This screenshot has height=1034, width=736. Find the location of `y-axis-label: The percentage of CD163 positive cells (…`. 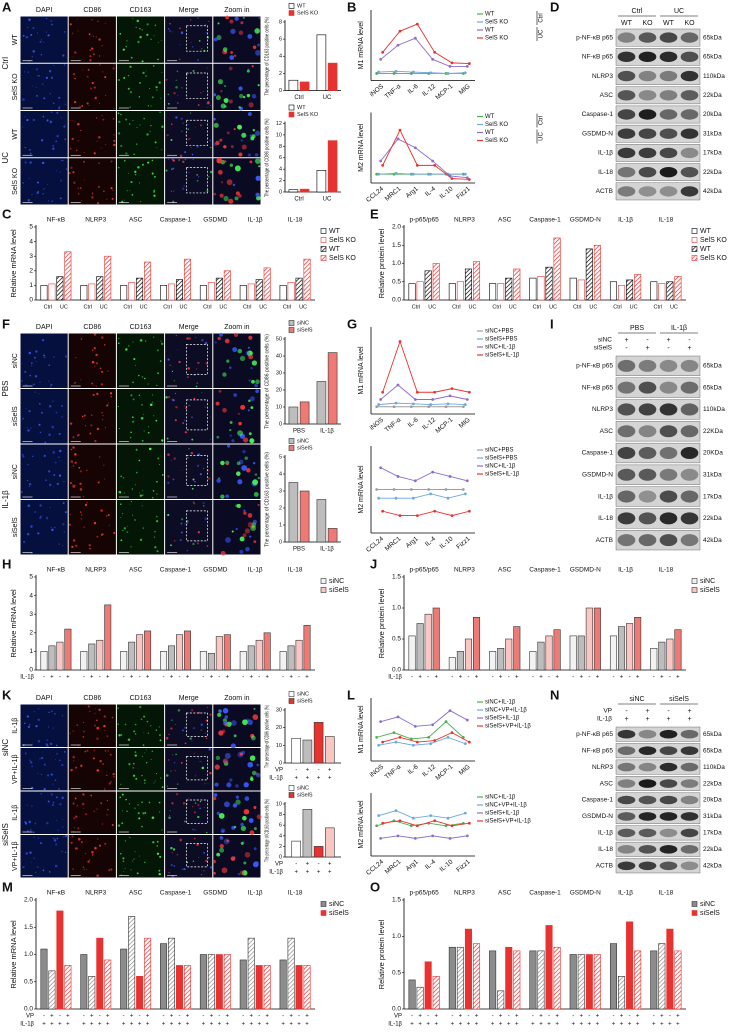

y-axis-label: The percentage of CD163 positive cells (… is located at coordinates (267, 830).